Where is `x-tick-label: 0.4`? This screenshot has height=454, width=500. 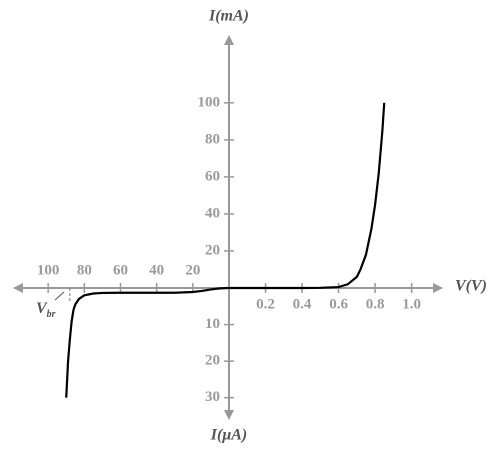
x-tick-label: 0.4 is located at coordinates (302, 304).